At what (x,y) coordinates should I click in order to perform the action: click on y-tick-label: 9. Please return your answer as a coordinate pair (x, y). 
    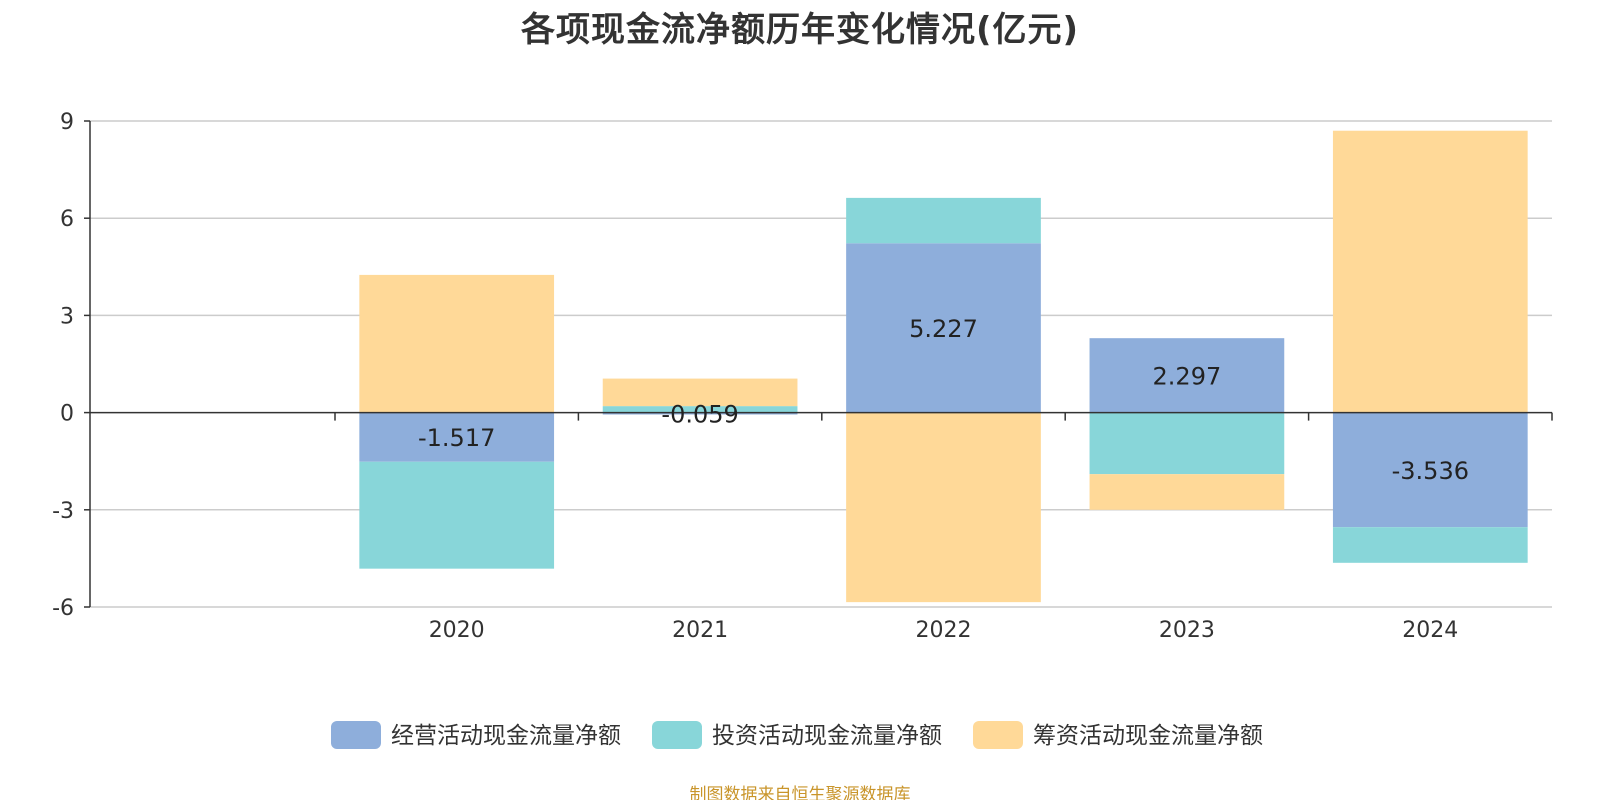
    Looking at the image, I should click on (67, 122).